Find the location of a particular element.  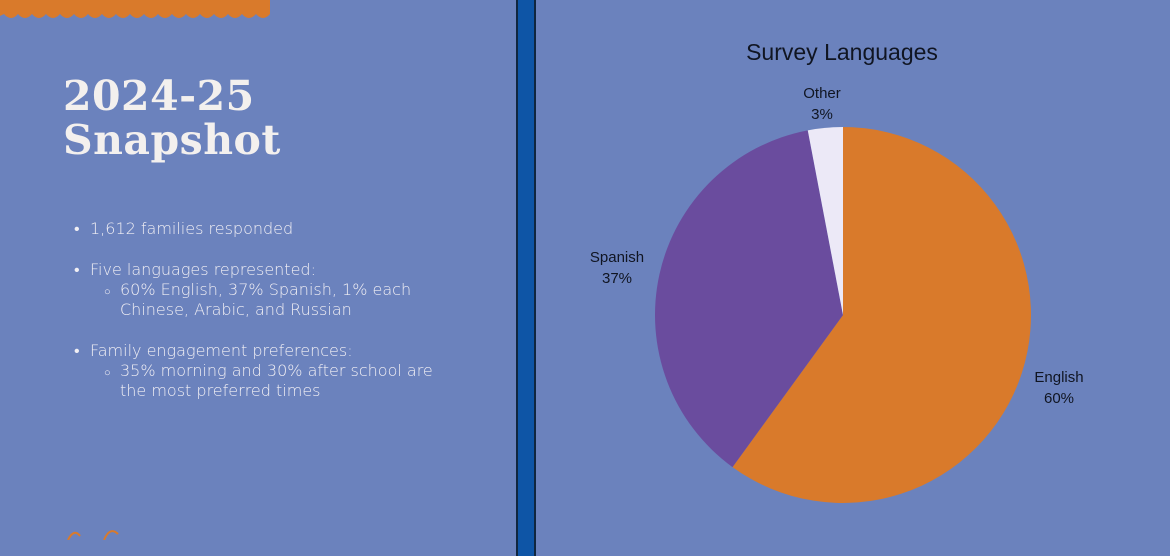

sub-bullet-text: the most preferred times is located at coordinates (220, 390).